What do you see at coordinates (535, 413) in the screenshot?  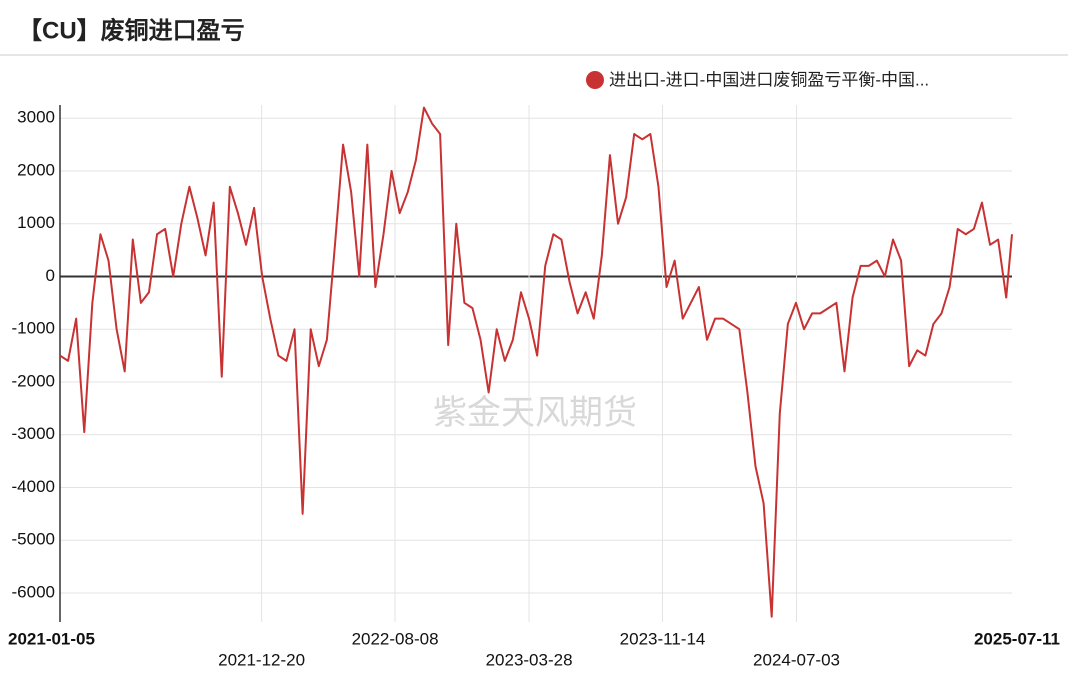 I see `watermark: 紫金天风期货` at bounding box center [535, 413].